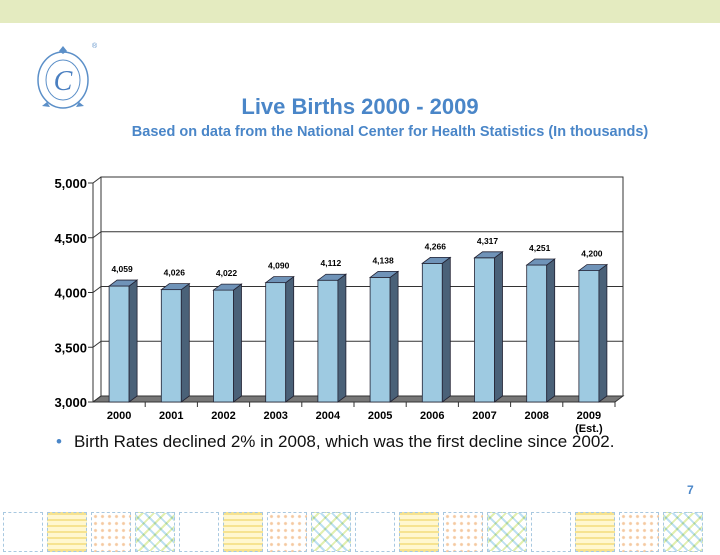 Image resolution: width=720 pixels, height=555 pixels. I want to click on crown-crafts-logo: C ®, so click(67, 75).